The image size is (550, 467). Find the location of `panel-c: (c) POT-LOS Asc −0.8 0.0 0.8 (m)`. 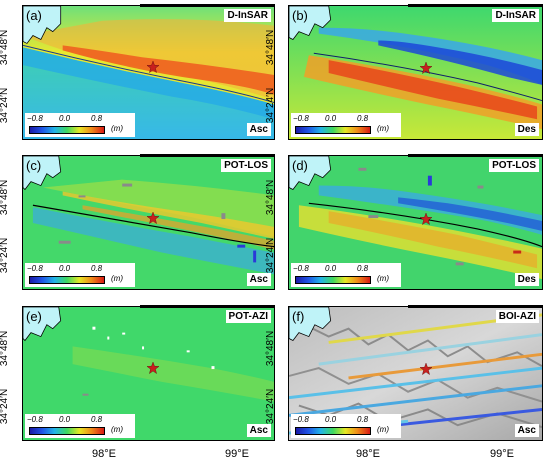

panel-c: (c) POT-LOS Asc −0.8 0.0 0.8 (m) is located at coordinates (148, 222).